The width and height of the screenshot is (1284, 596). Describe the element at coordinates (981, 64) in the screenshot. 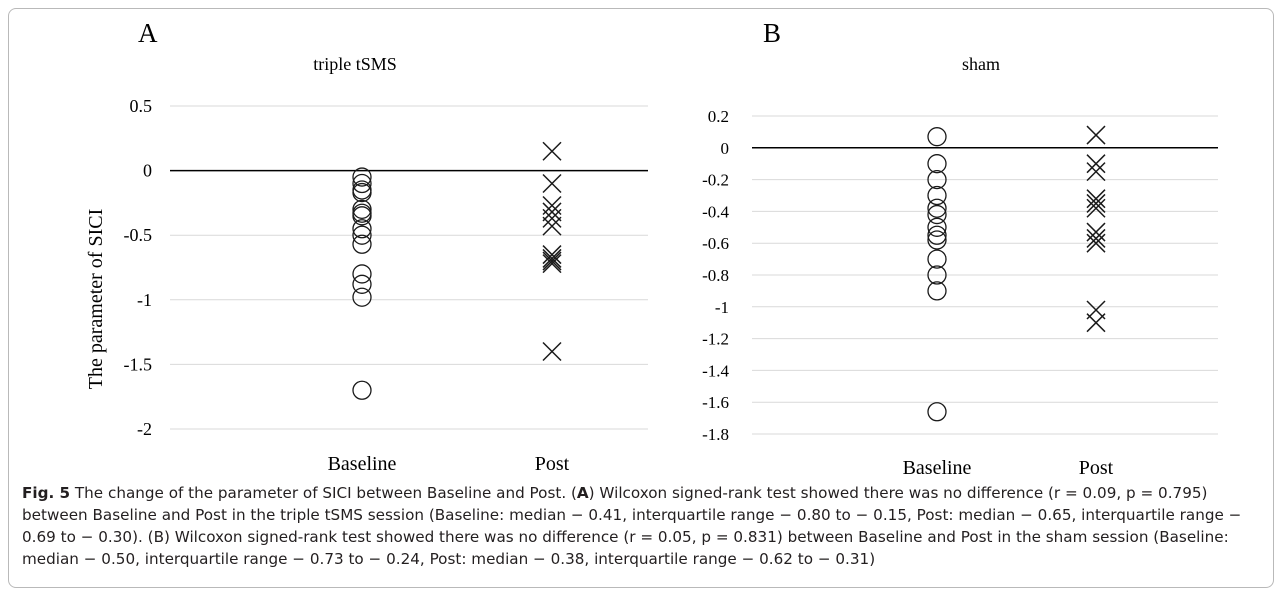

I see `panel-b-title: sham` at that location.